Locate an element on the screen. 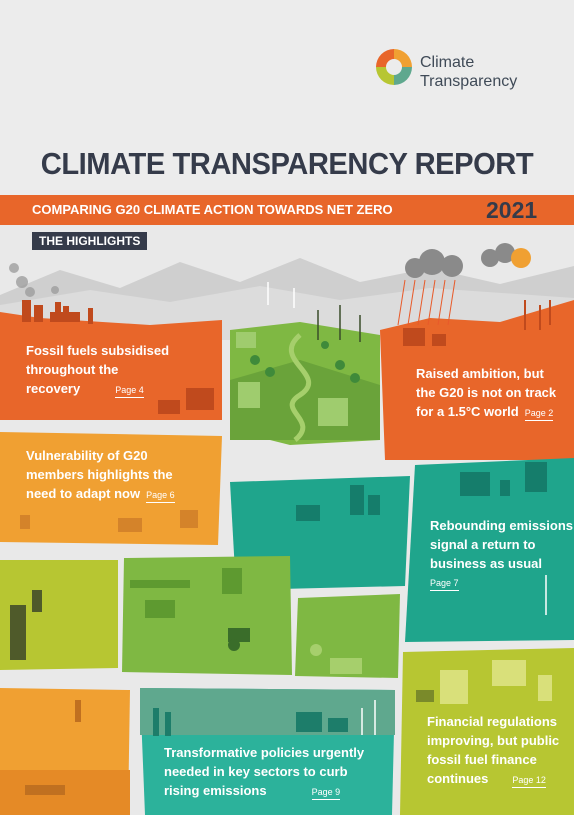 Image resolution: width=574 pixels, height=815 pixels. highlight-line: for a 1.5°C world Page 2 is located at coordinates (495, 412).